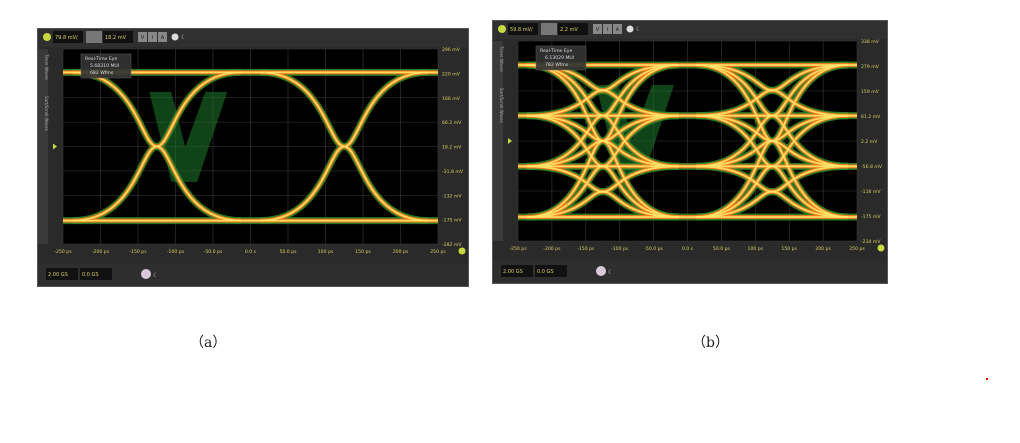 Image resolution: width=1020 pixels, height=443 pixels. Describe the element at coordinates (872, 167) in the screenshot. I see `y-axis-label: -56.8 mV` at that location.